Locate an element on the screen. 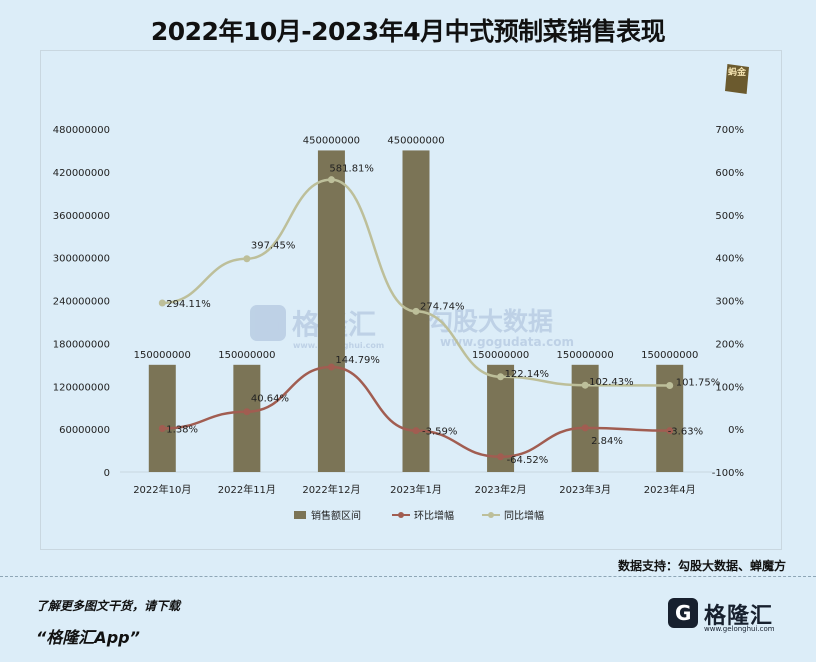 The height and width of the screenshot is (662, 816). logo-name: 格隆汇 is located at coordinates (739, 616).